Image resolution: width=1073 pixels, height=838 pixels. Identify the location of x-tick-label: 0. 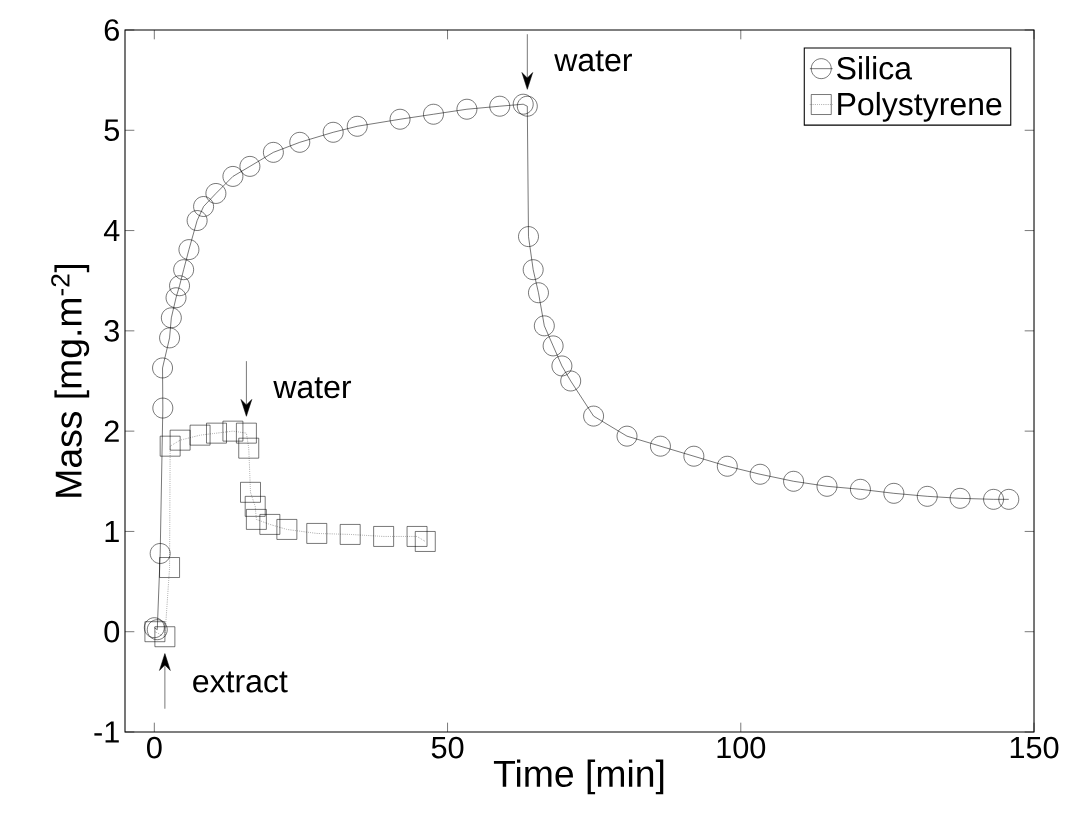
(154, 747).